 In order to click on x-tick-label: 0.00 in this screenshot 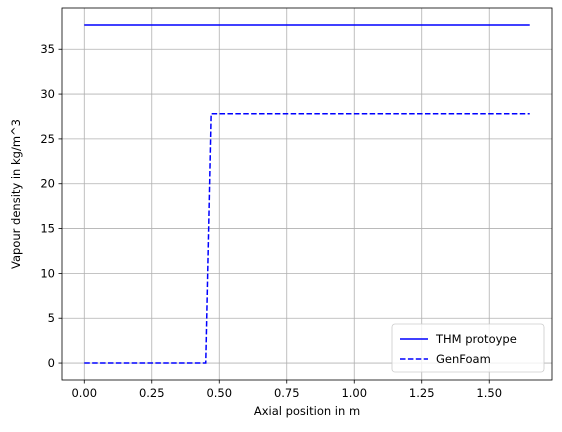, I will do `click(84, 393)`.